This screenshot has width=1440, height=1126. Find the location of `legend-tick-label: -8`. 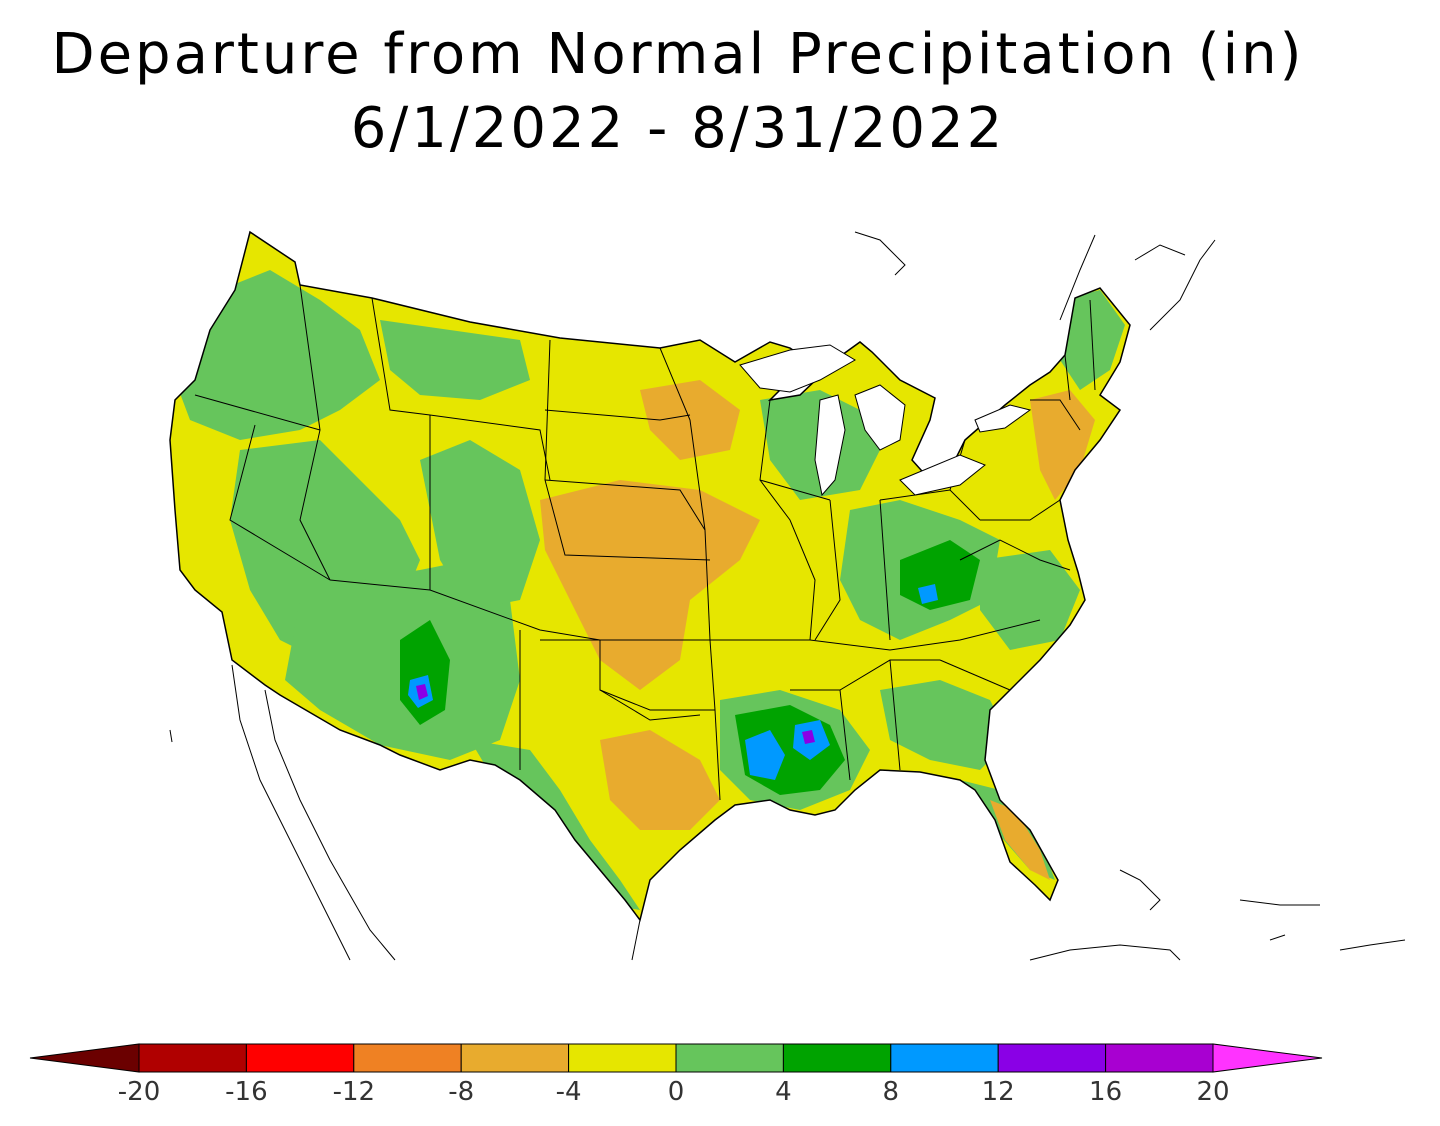

legend-tick-label: -8 is located at coordinates (461, 1092).